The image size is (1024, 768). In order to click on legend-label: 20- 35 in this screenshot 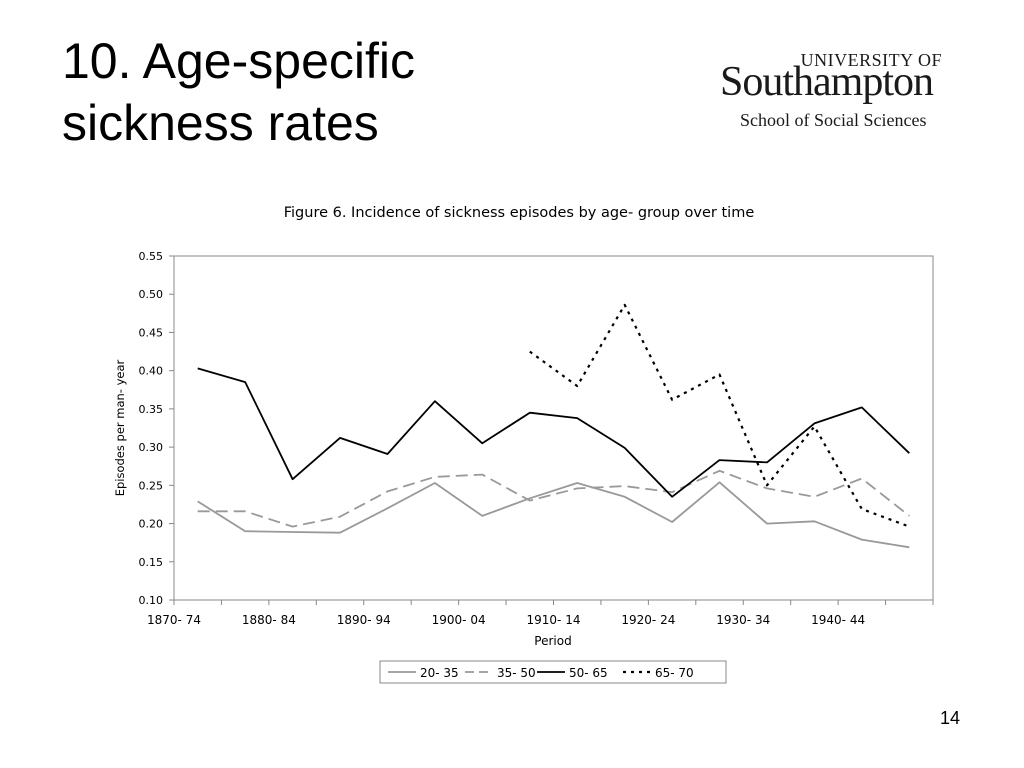, I will do `click(439, 673)`.